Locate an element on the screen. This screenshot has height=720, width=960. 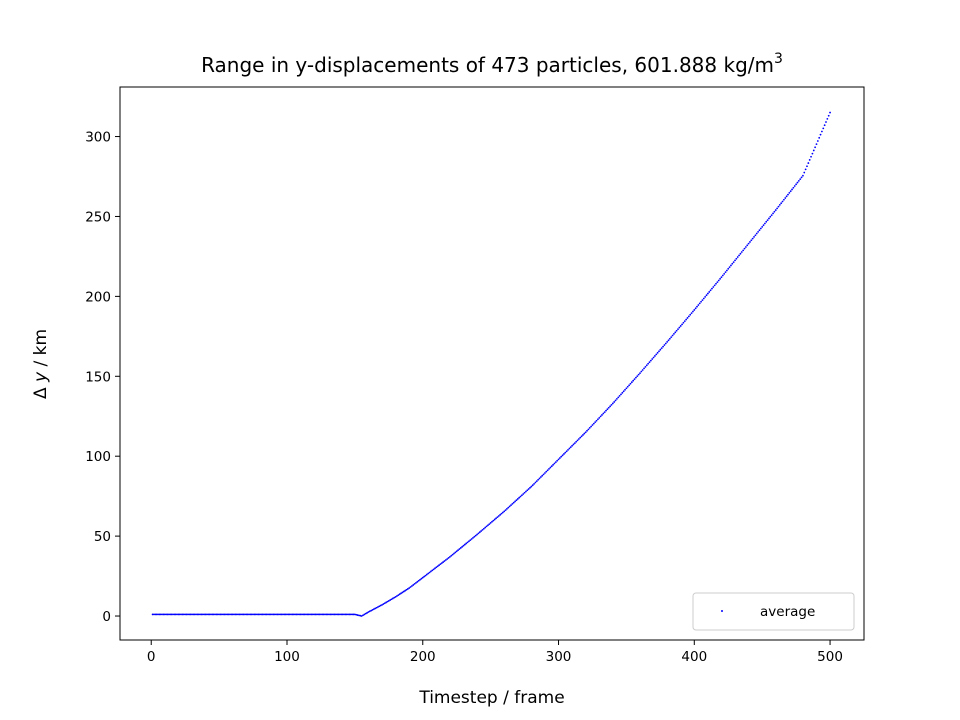
y-tick-label: 250 is located at coordinates (98, 217).